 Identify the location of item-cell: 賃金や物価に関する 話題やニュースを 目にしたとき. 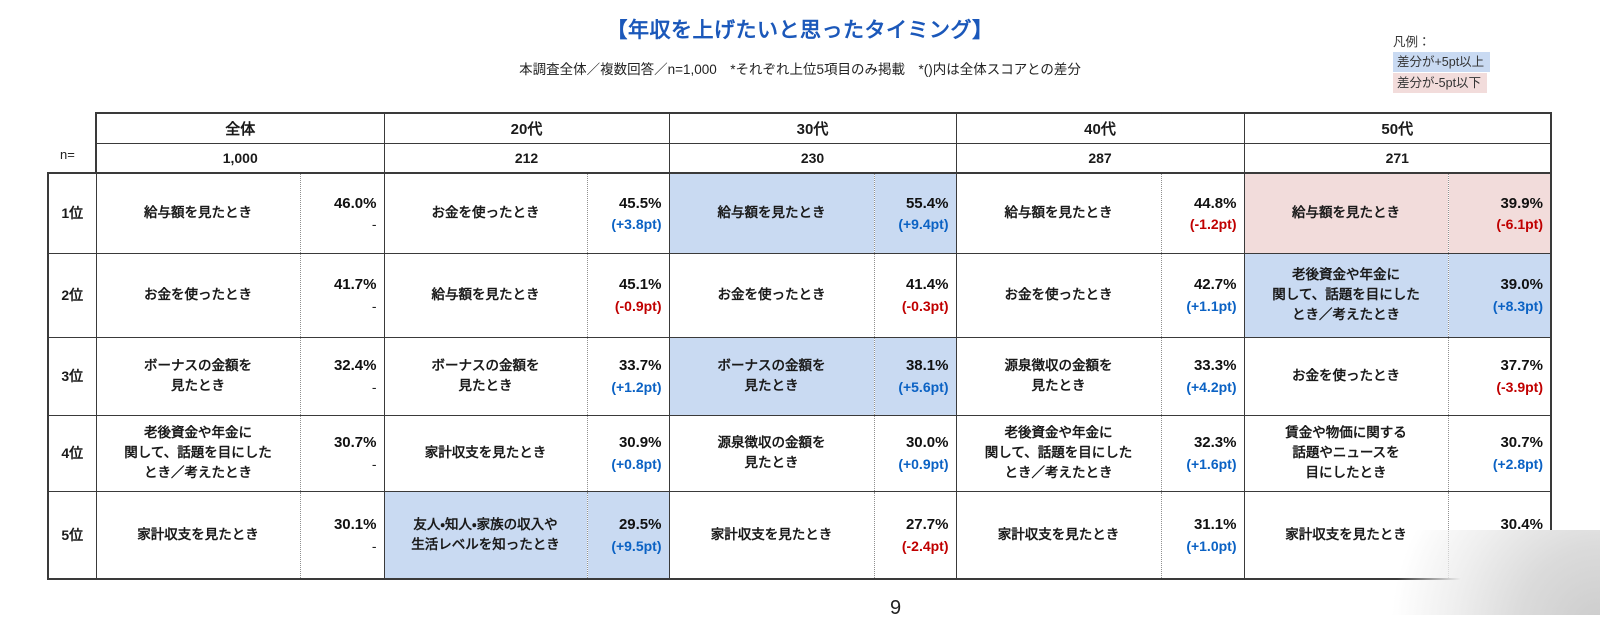
(1346, 453).